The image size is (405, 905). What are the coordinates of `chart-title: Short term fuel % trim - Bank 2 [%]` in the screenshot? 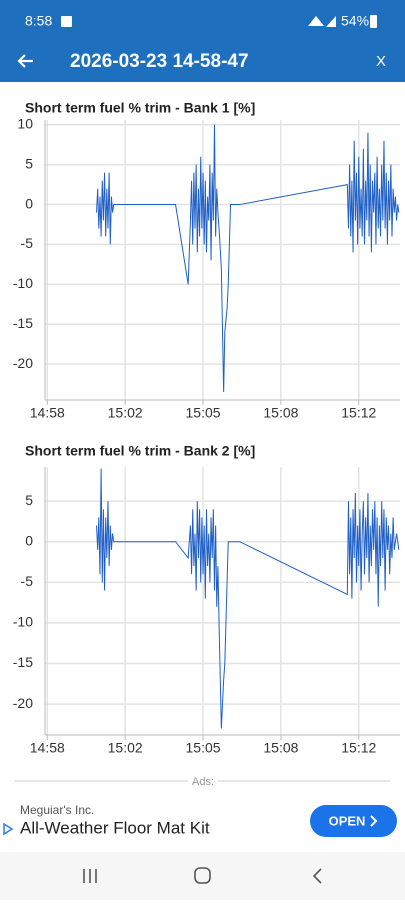 It's located at (140, 451).